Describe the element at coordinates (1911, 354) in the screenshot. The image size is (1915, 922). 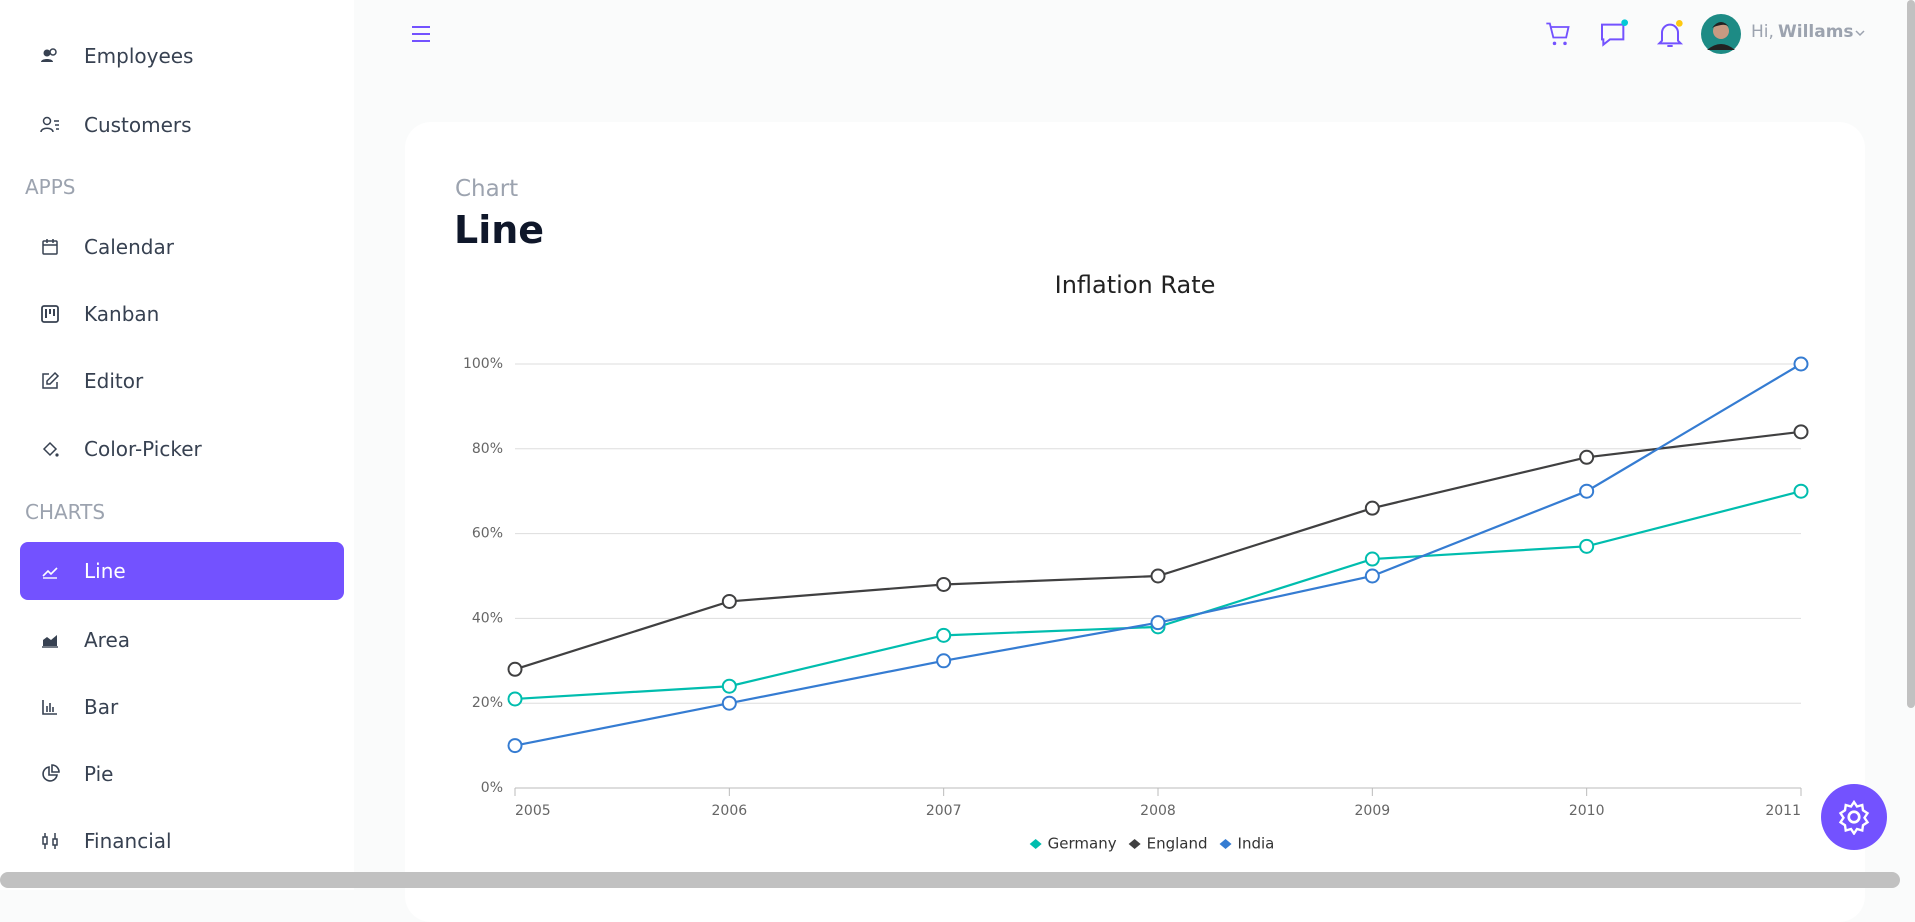
I see `vertical-scrollbar` at that location.